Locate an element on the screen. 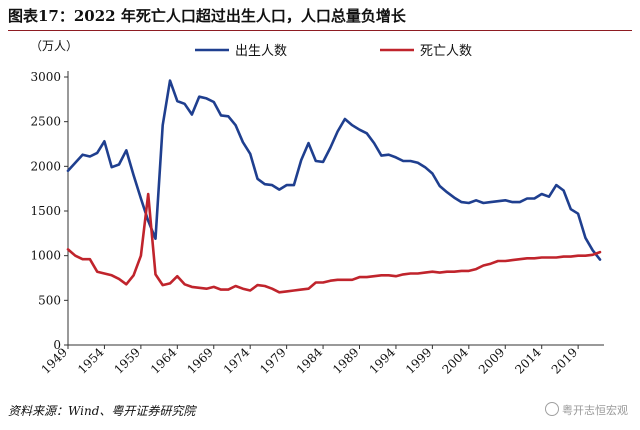 Image resolution: width=640 pixels, height=430 pixels. x-tick-label: 2019 is located at coordinates (564, 360).